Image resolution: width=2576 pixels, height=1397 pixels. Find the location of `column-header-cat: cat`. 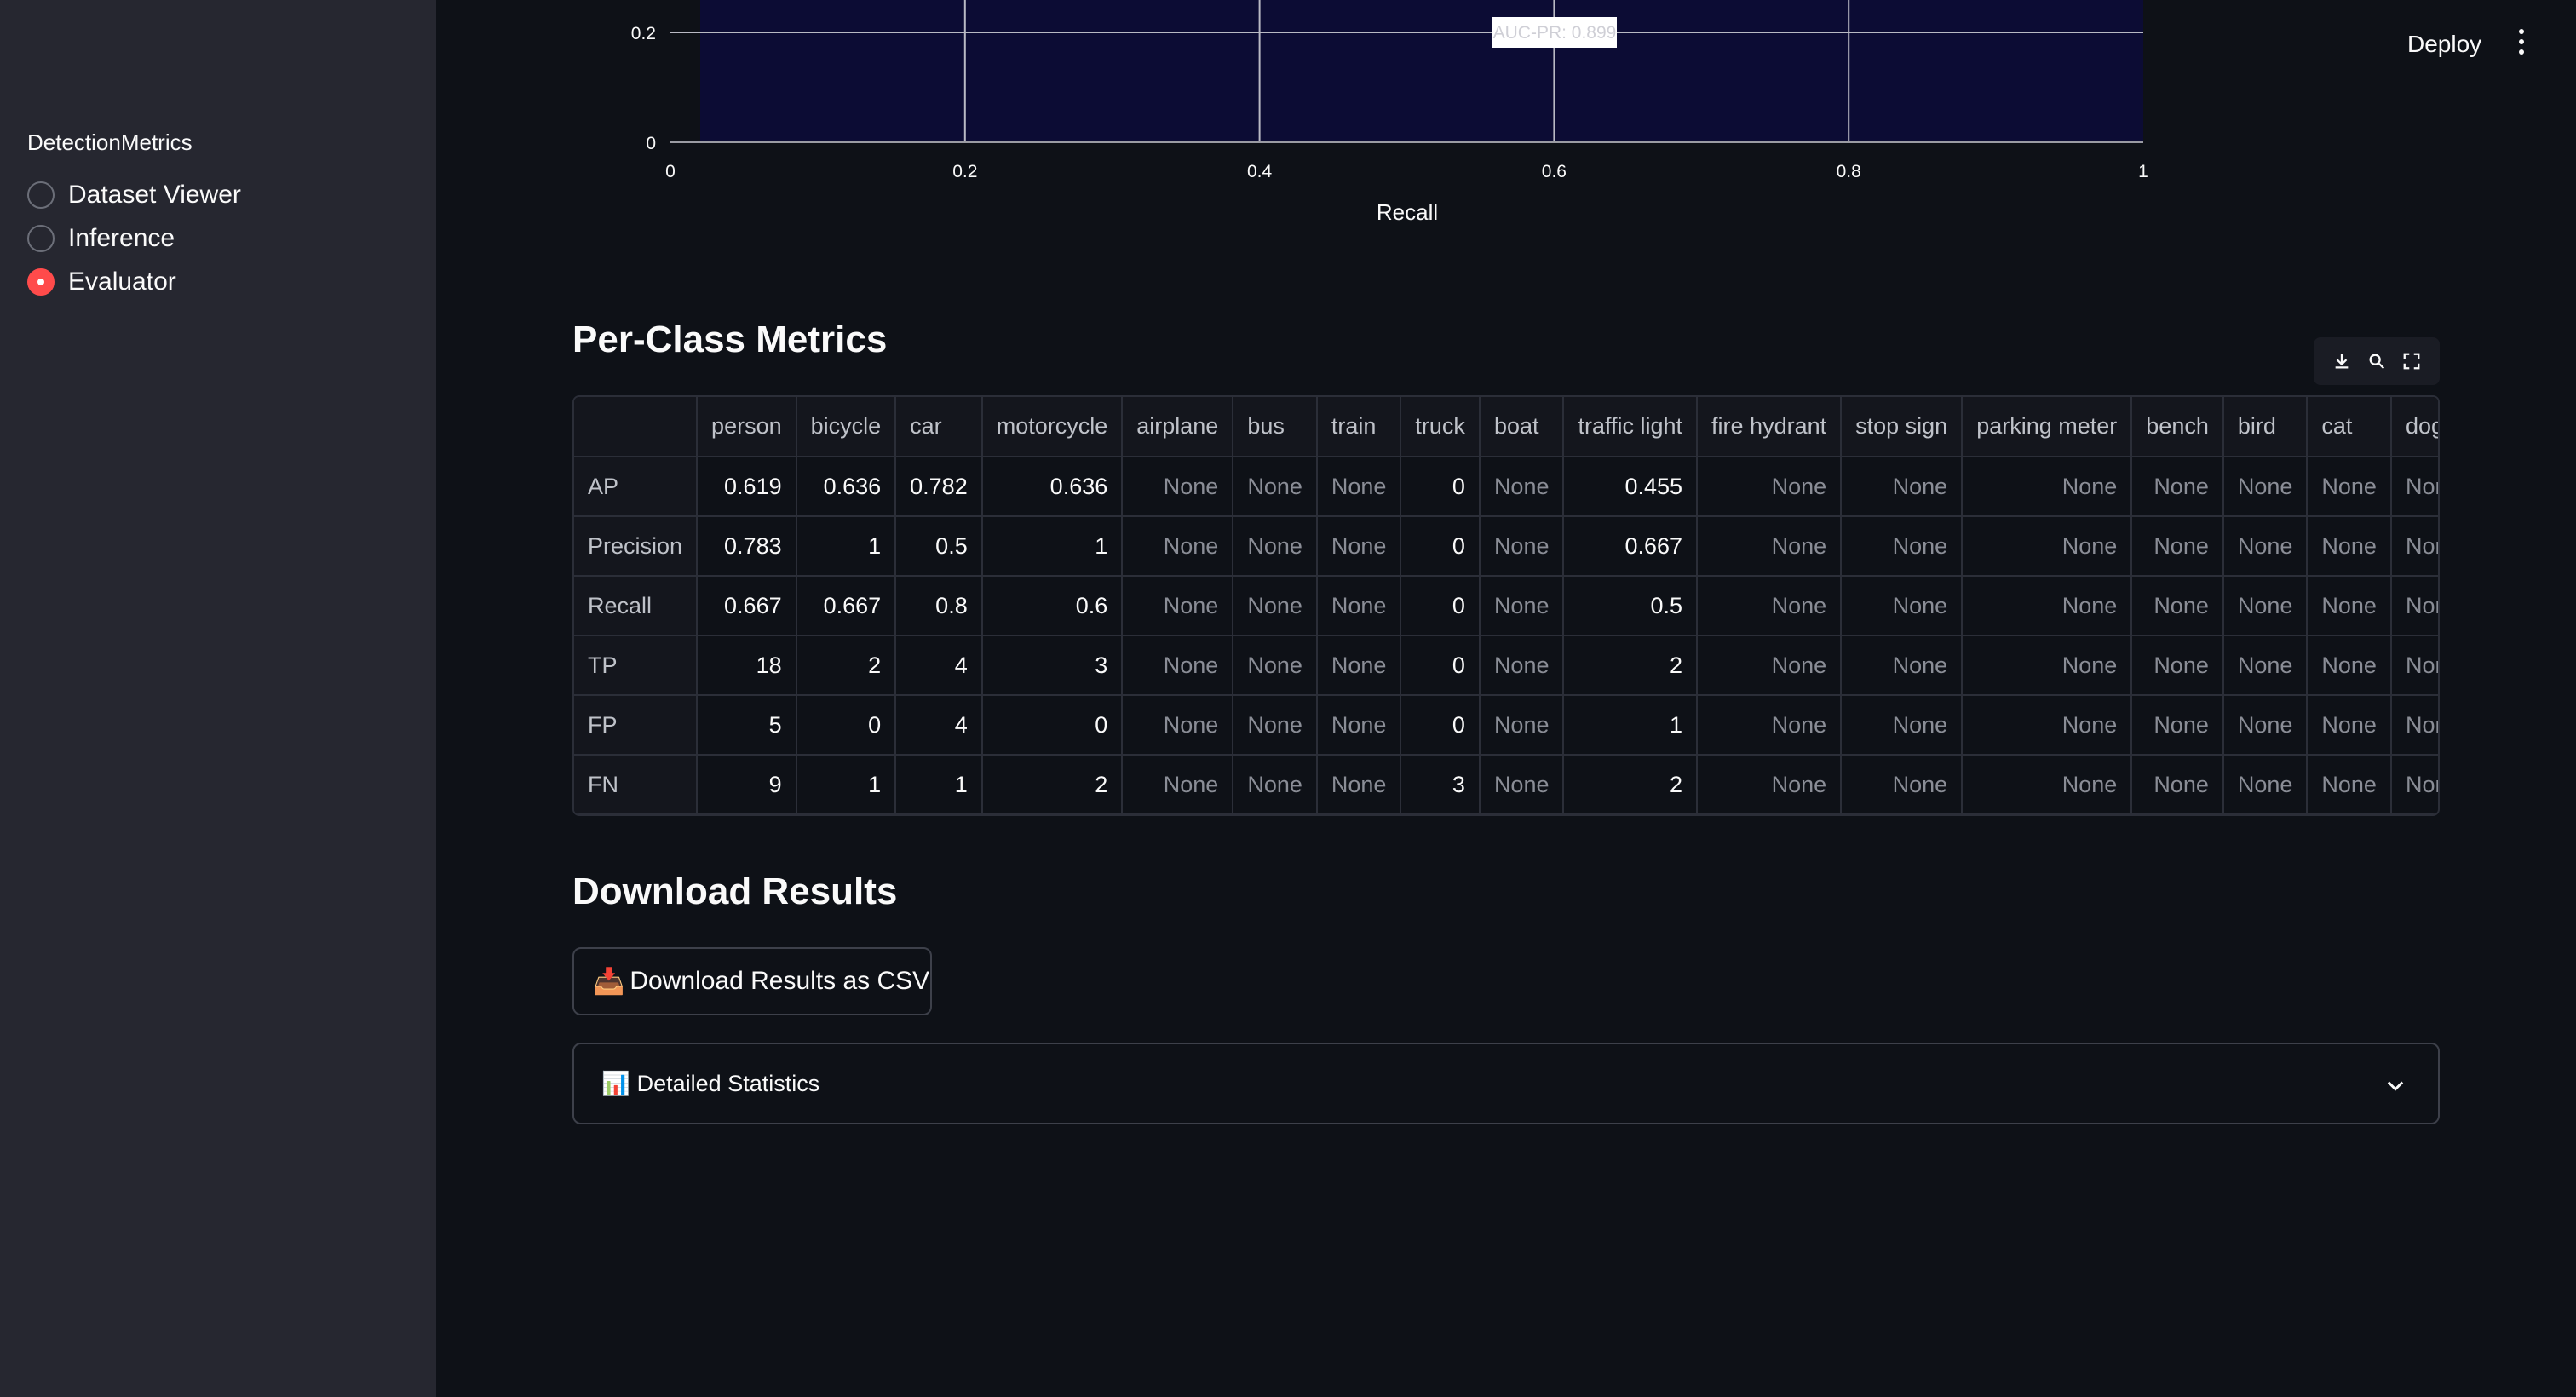

column-header-cat: cat is located at coordinates (2349, 427).